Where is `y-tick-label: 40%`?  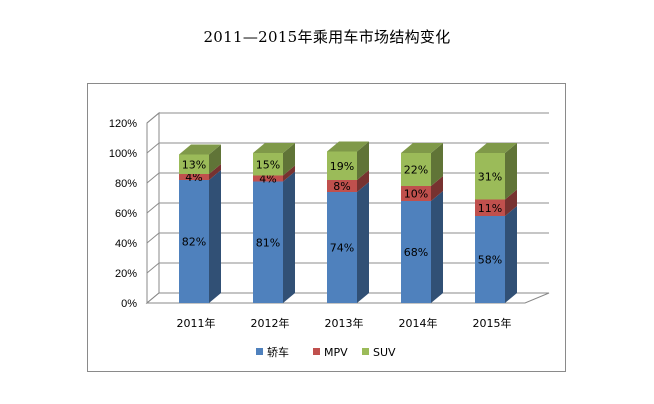
y-tick-label: 40% is located at coordinates (126, 244).